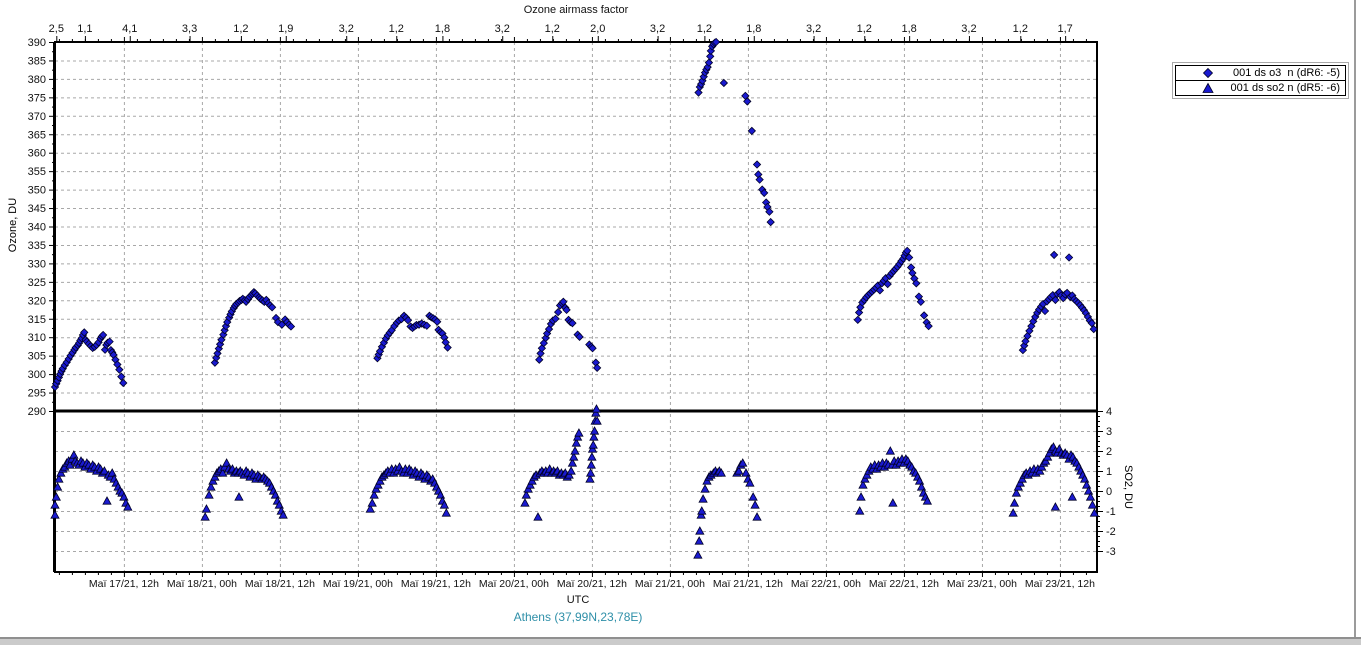 The height and width of the screenshot is (645, 1361). Describe the element at coordinates (1208, 73) in the screenshot. I see `diamond-marker-icon` at that location.